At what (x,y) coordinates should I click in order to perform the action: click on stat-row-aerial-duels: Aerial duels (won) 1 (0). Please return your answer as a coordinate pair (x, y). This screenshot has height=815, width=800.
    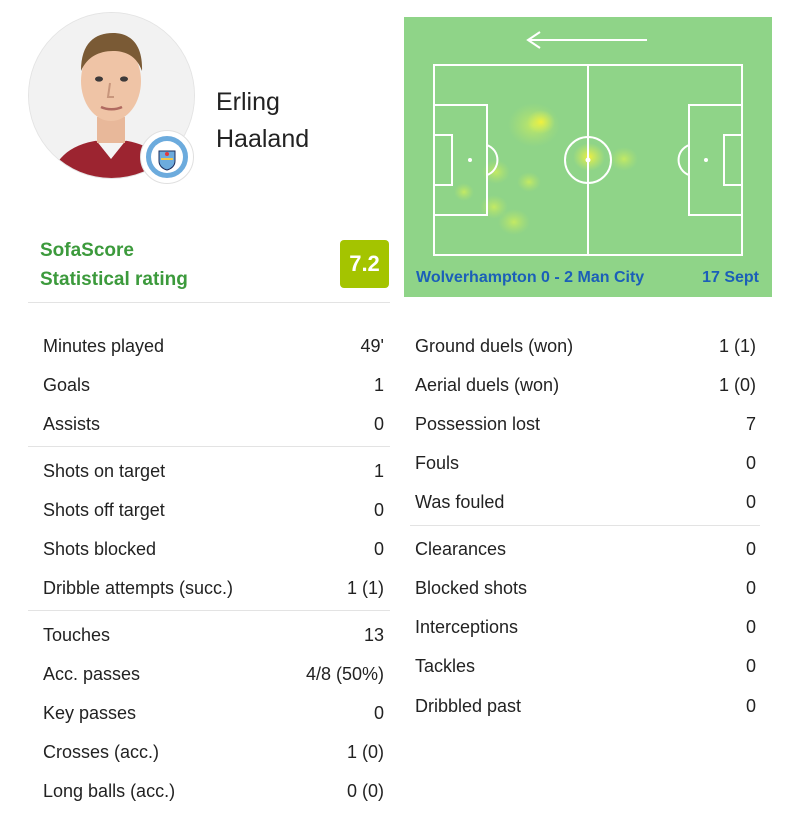
    Looking at the image, I should click on (585, 385).